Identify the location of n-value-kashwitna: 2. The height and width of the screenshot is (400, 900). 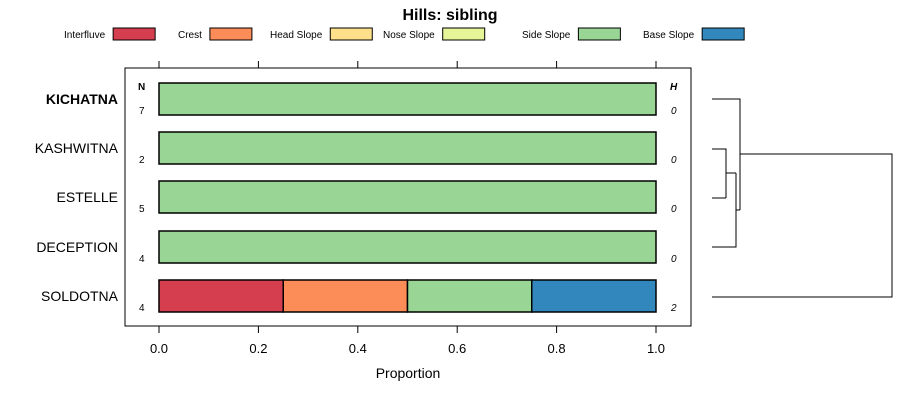
(142, 160).